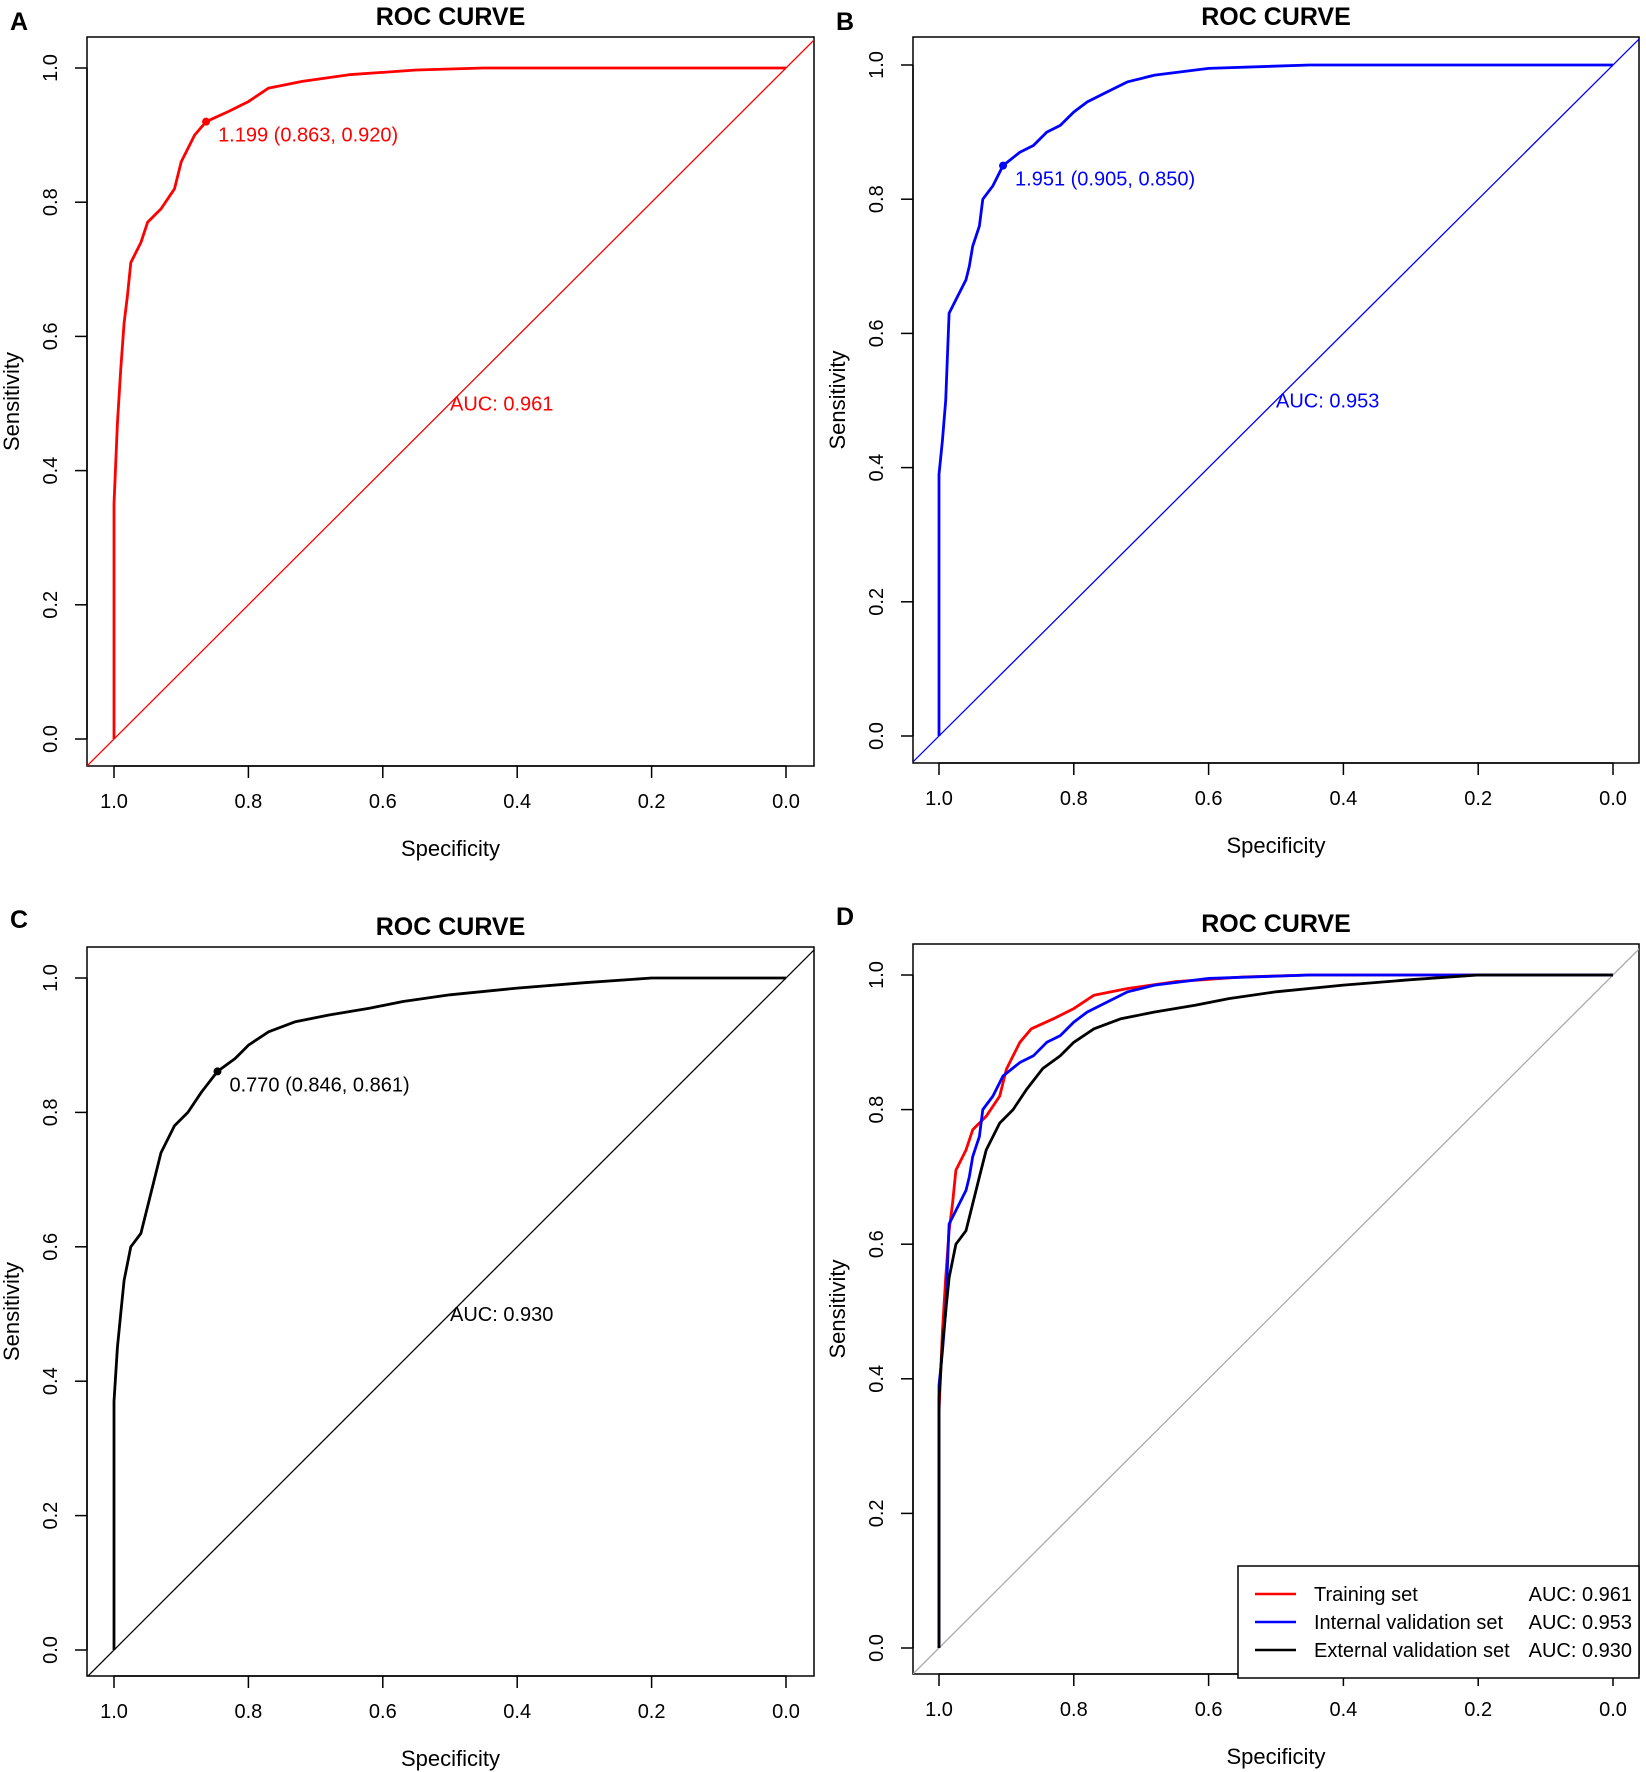 Image resolution: width=1646 pixels, height=1772 pixels. What do you see at coordinates (1580, 1651) in the screenshot?
I see `legend-auc: AUC: 0.930` at bounding box center [1580, 1651].